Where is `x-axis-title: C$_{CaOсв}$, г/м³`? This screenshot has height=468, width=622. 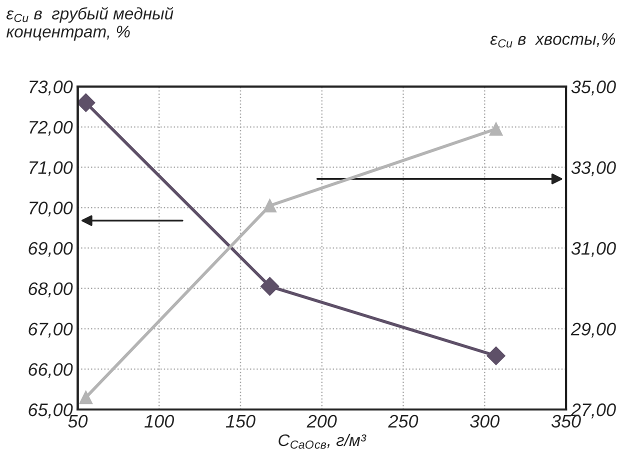 x-axis-title: C$_{CaOсв}$, г/м³ is located at coordinates (322, 441).